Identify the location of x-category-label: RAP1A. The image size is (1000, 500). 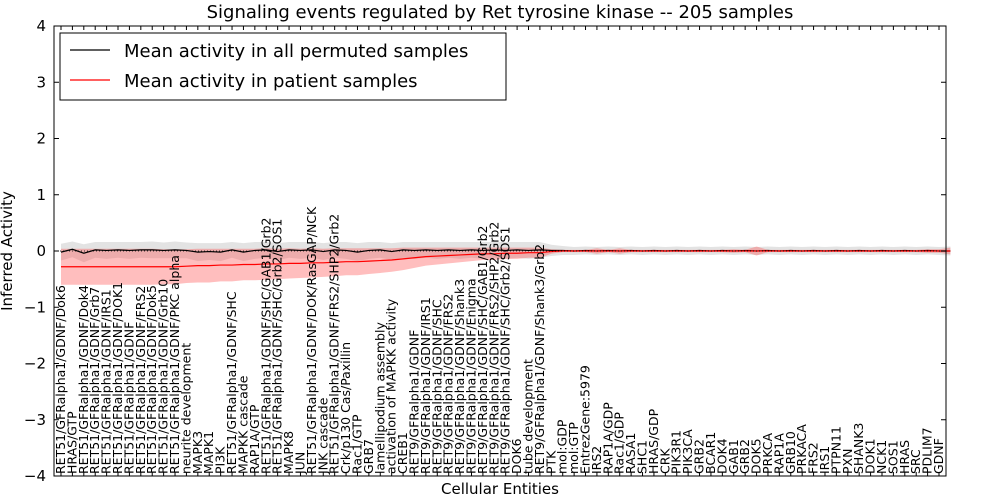
(778, 453).